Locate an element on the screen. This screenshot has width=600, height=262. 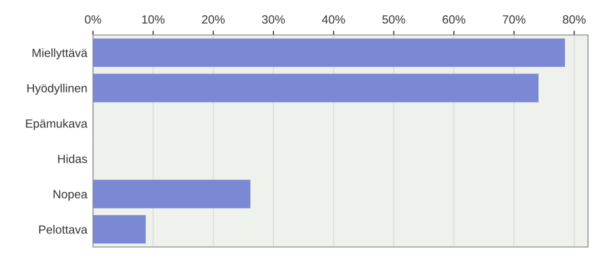
x-tick-label: 30% is located at coordinates (273, 19).